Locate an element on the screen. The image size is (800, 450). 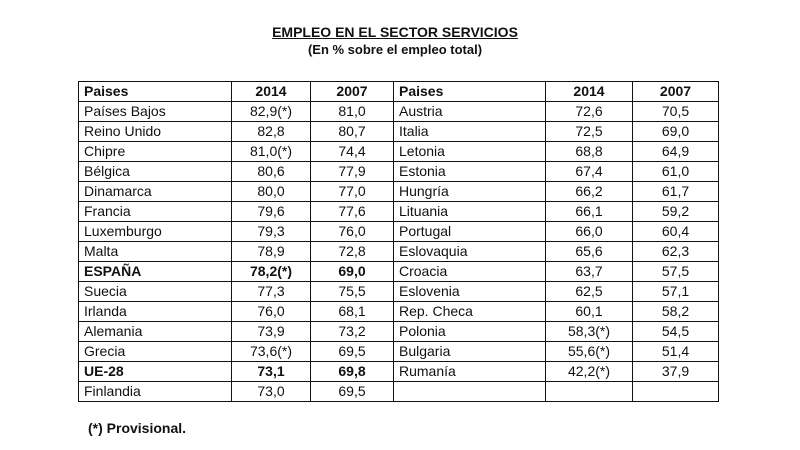
value-2007-cell: 54,5 is located at coordinates (675, 331).